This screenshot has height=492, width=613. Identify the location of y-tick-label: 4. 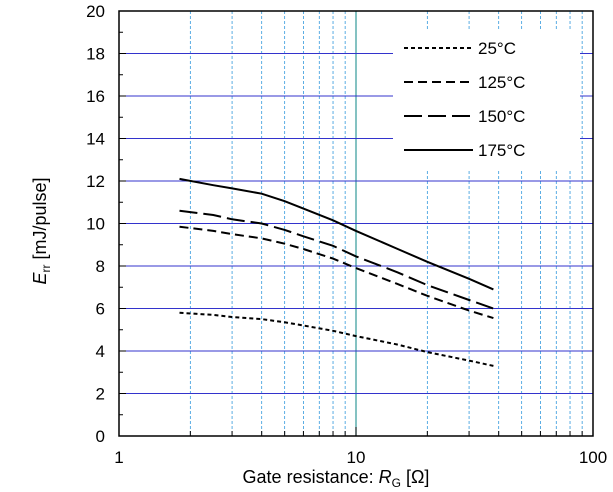
(100, 351).